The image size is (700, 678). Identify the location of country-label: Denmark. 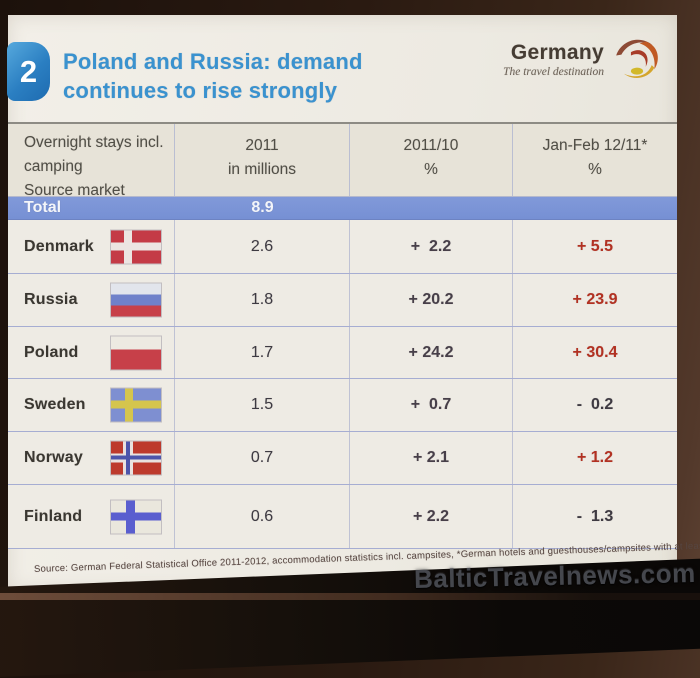
(59, 246).